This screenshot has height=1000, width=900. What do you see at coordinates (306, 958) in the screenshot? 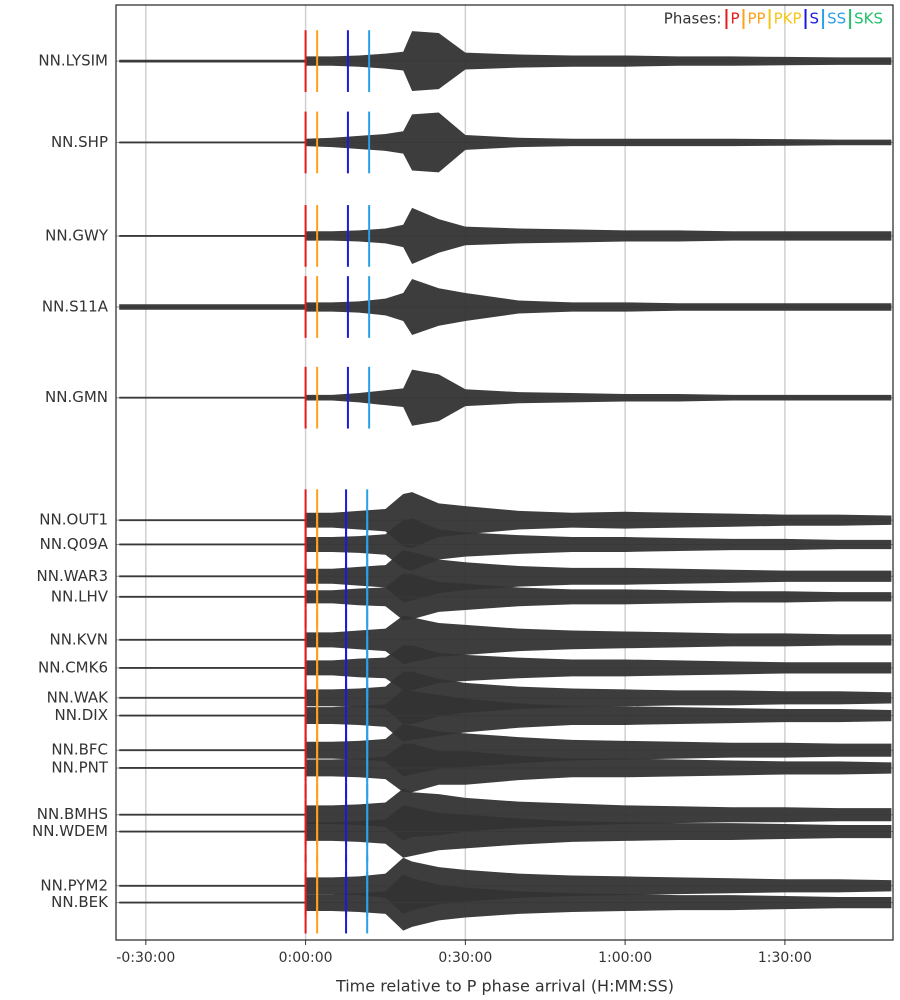
I see `x-tick-label: 0:00:00` at bounding box center [306, 958].